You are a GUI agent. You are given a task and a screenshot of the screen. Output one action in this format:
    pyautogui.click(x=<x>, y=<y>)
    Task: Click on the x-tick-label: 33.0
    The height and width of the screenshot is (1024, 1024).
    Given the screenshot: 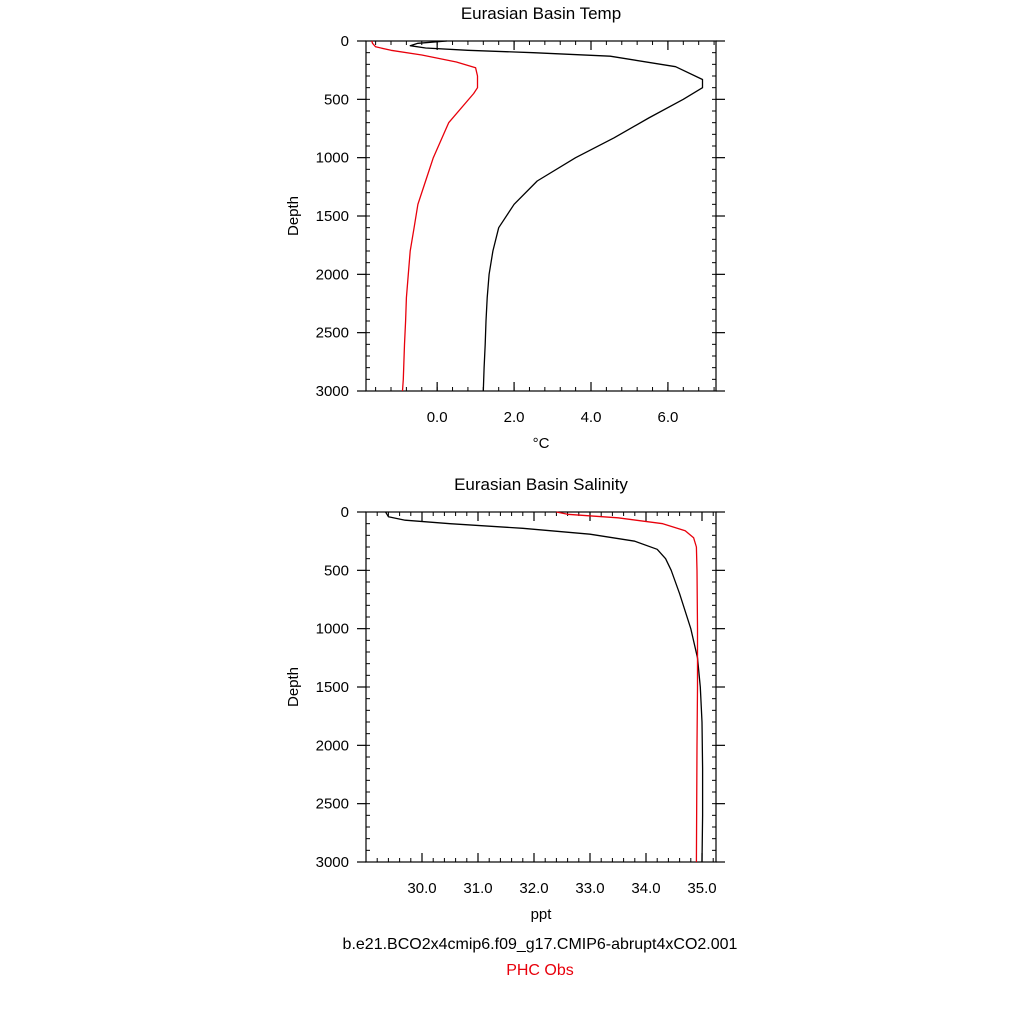 What is the action you would take?
    pyautogui.click(x=589, y=888)
    